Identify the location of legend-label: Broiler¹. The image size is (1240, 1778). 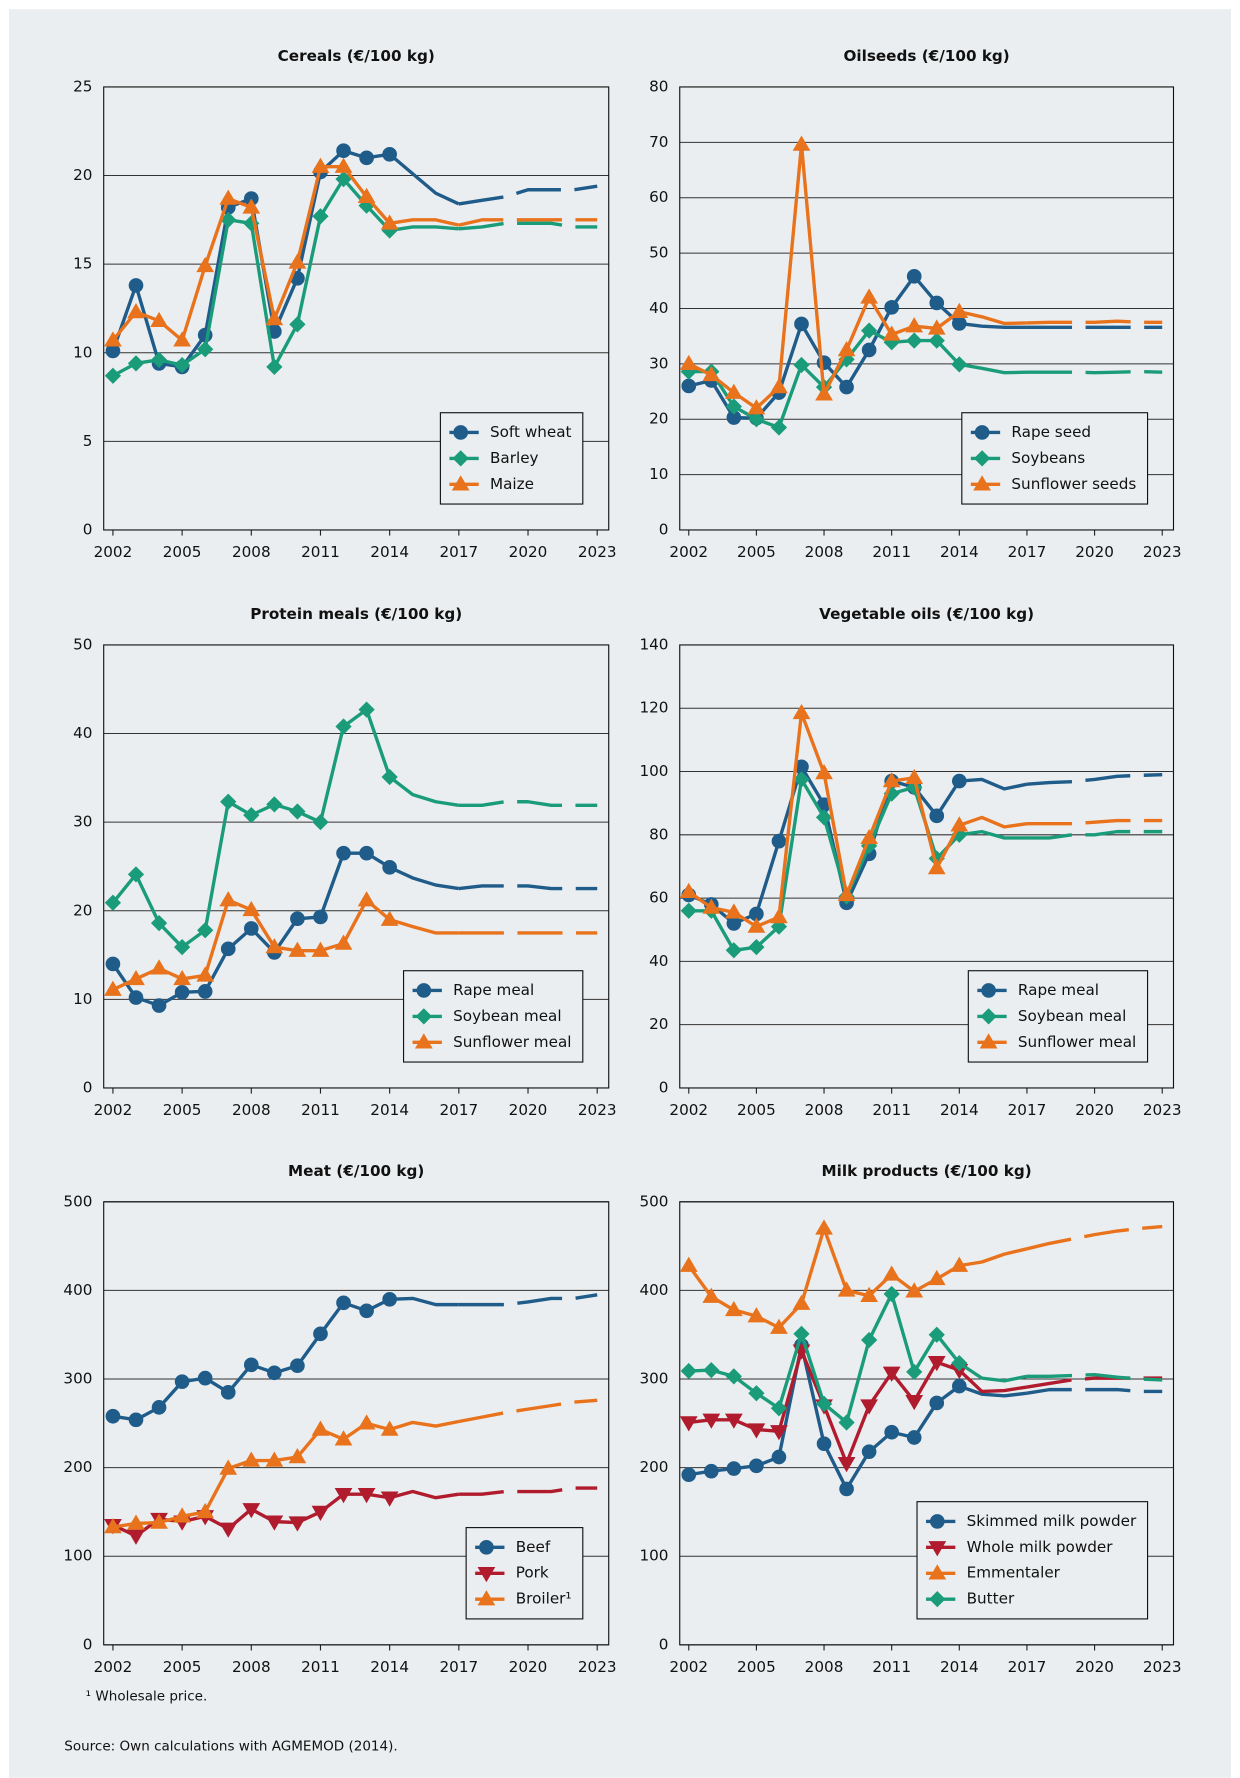
(544, 1599).